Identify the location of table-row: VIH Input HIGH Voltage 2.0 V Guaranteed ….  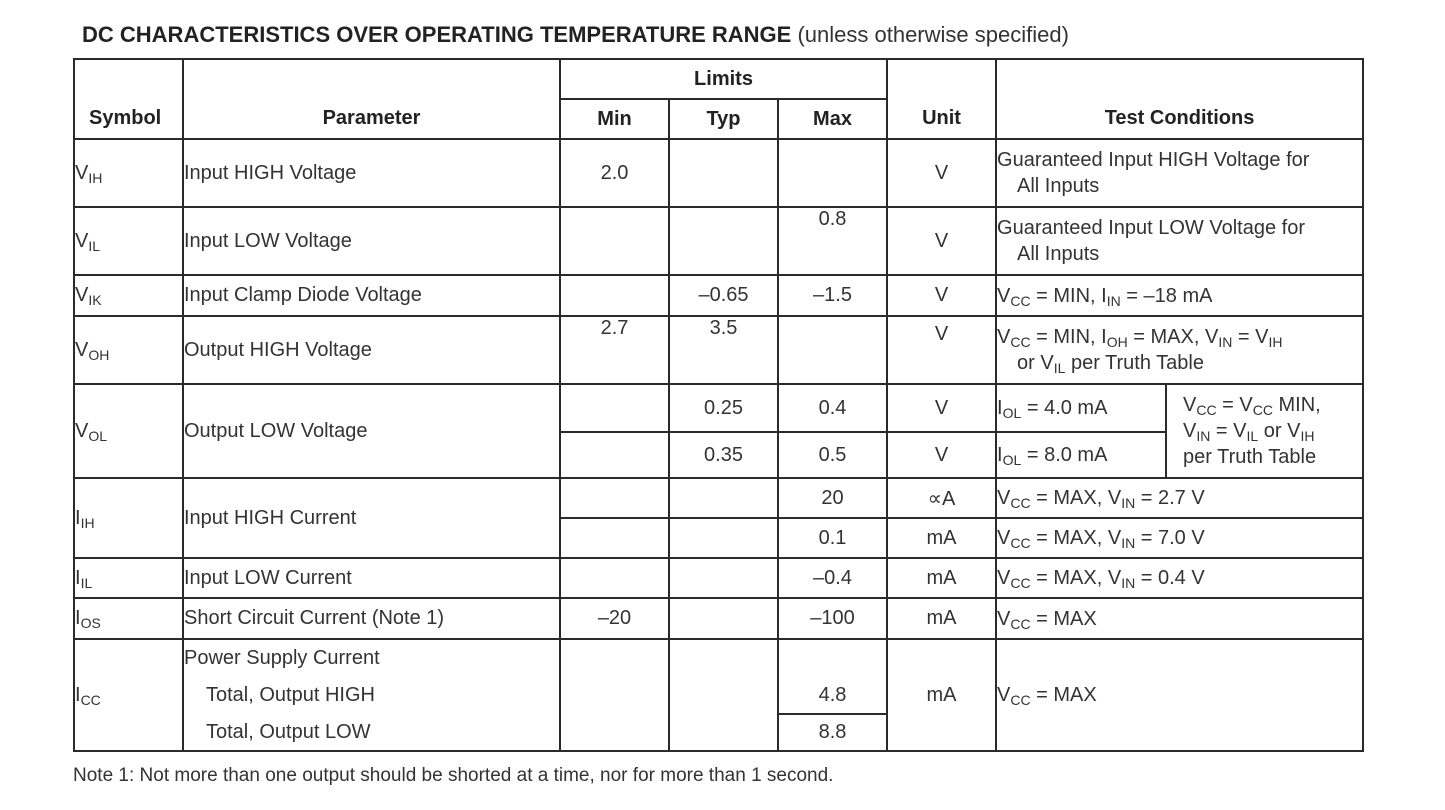
(719, 173).